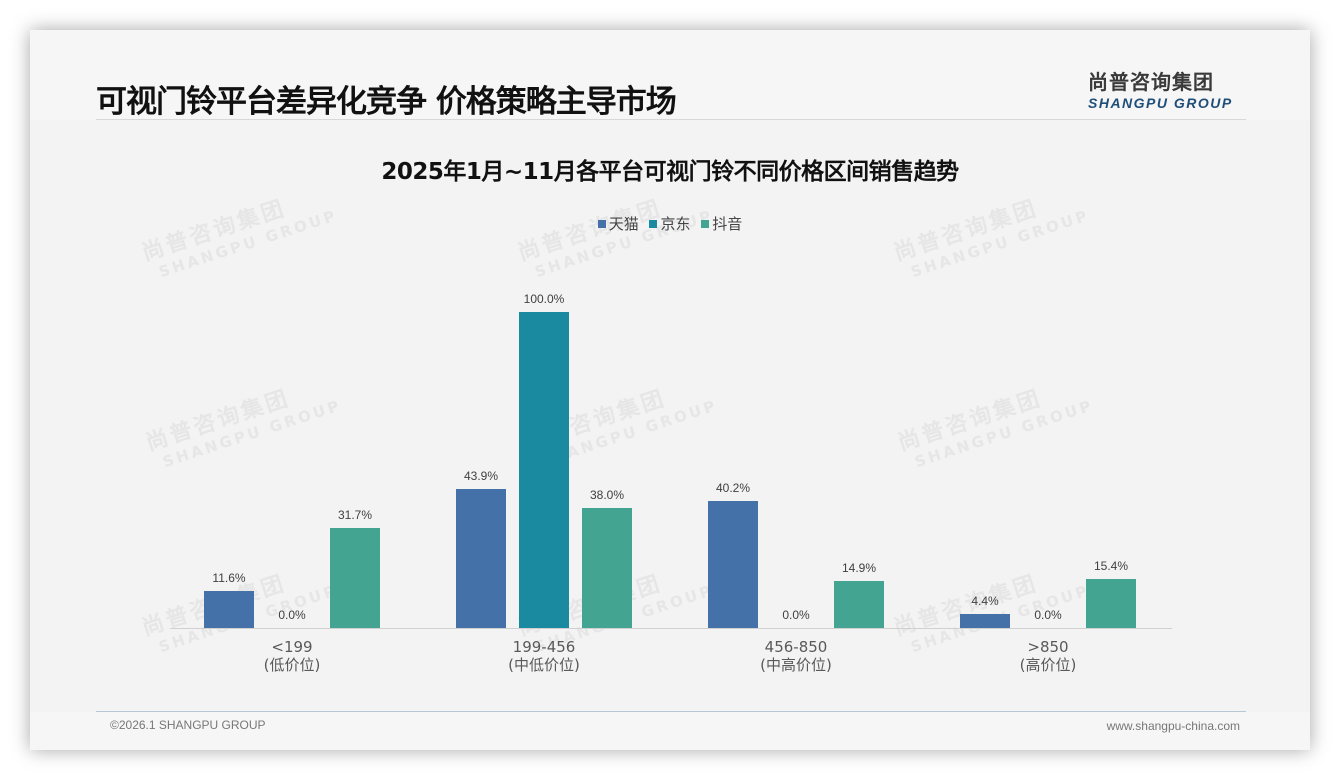  What do you see at coordinates (607, 495) in the screenshot?
I see `bar-value-label: 38.0%` at bounding box center [607, 495].